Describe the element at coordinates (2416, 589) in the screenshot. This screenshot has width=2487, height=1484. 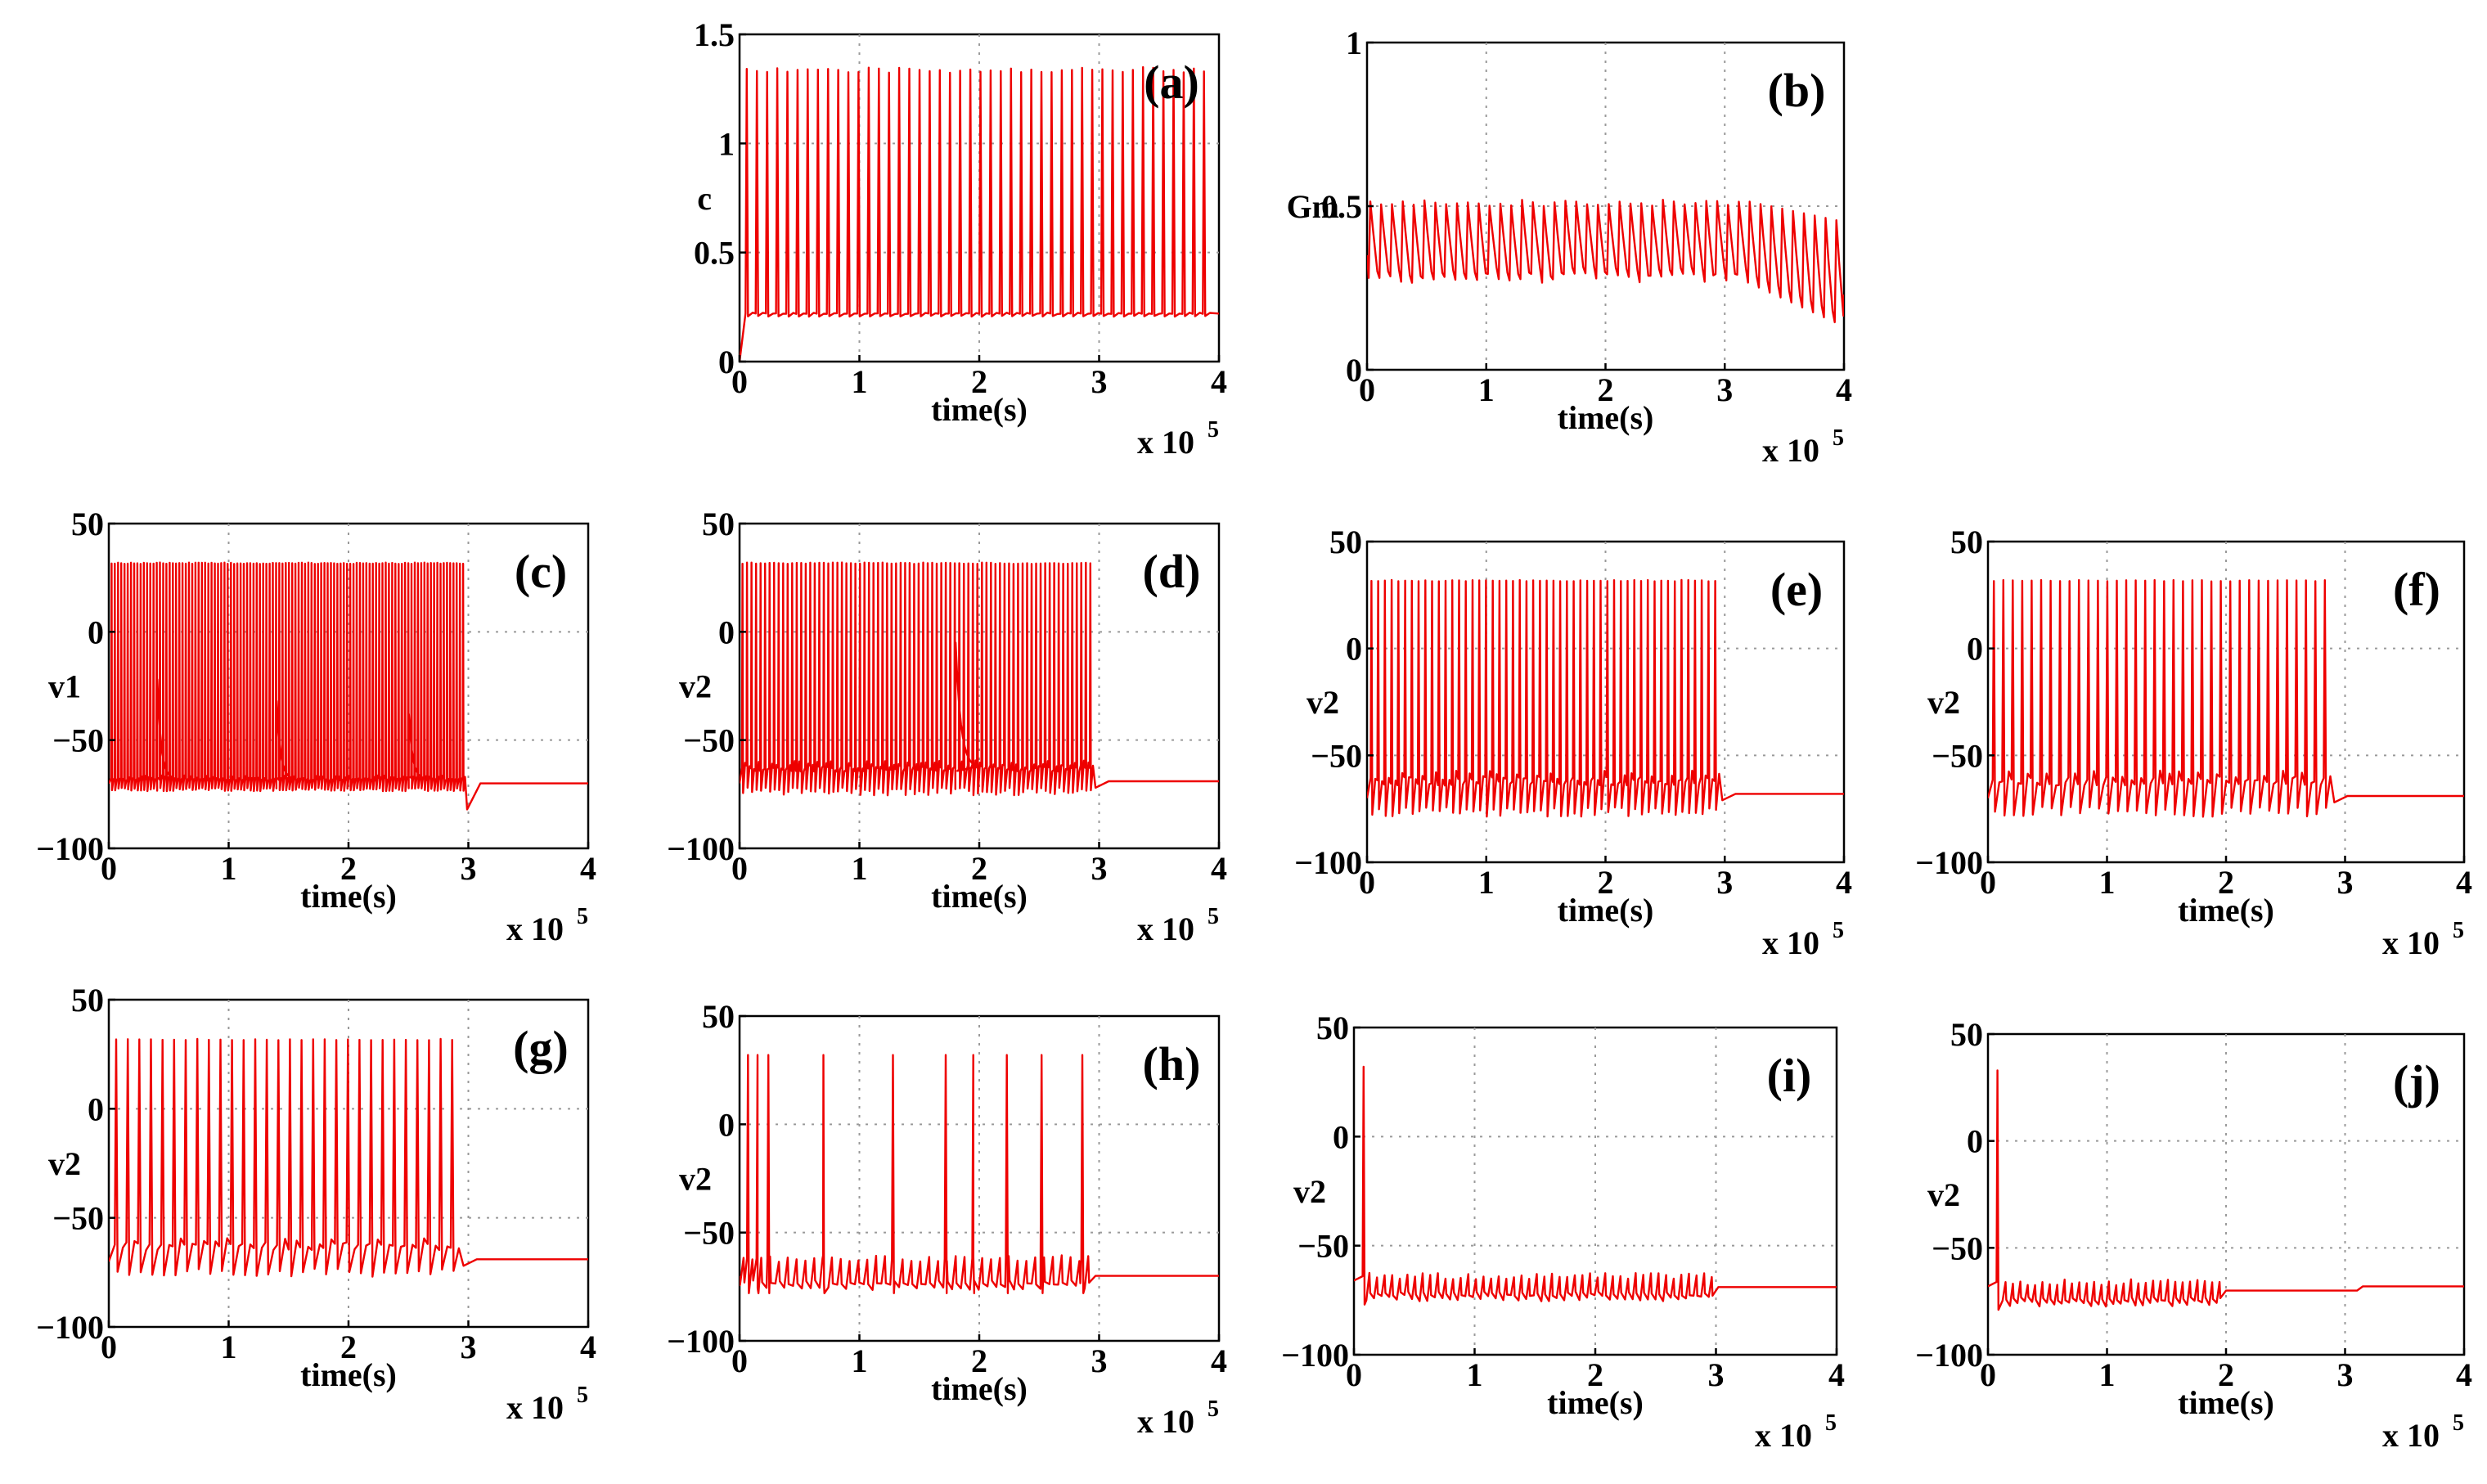
I see `panel-label: (f)` at that location.